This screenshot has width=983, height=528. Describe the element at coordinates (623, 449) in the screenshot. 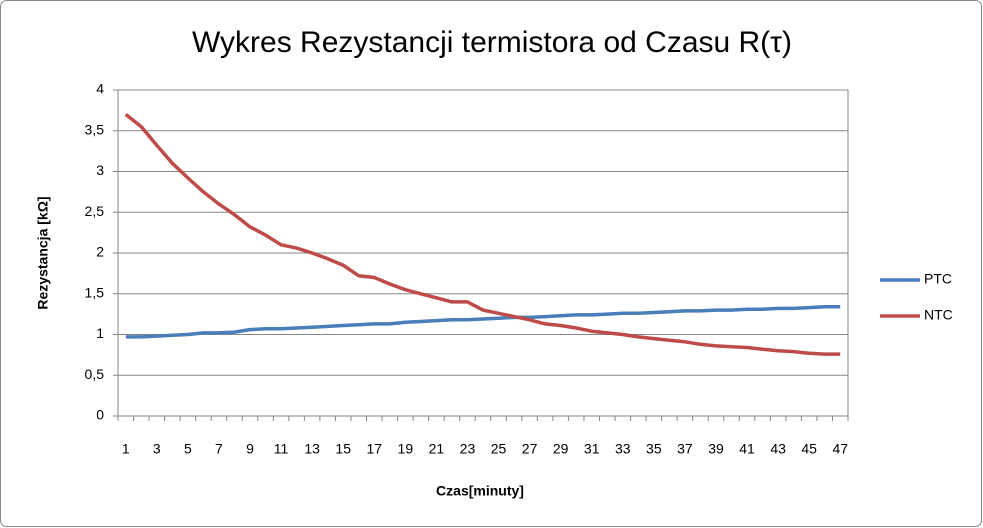

I see `x-tick-label: 33` at that location.